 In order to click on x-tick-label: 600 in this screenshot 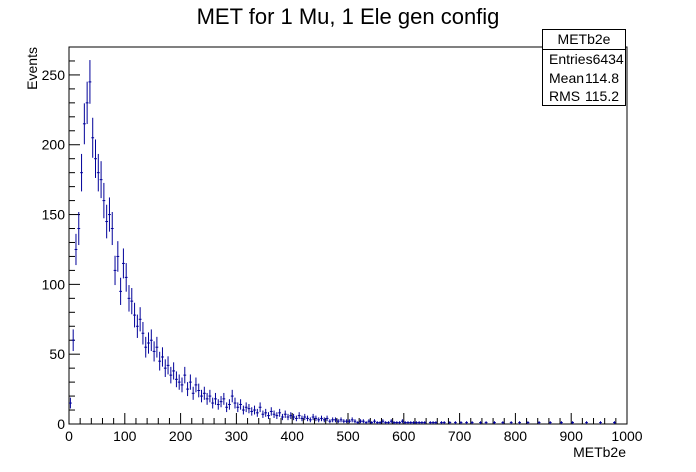, I will do `click(404, 436)`.